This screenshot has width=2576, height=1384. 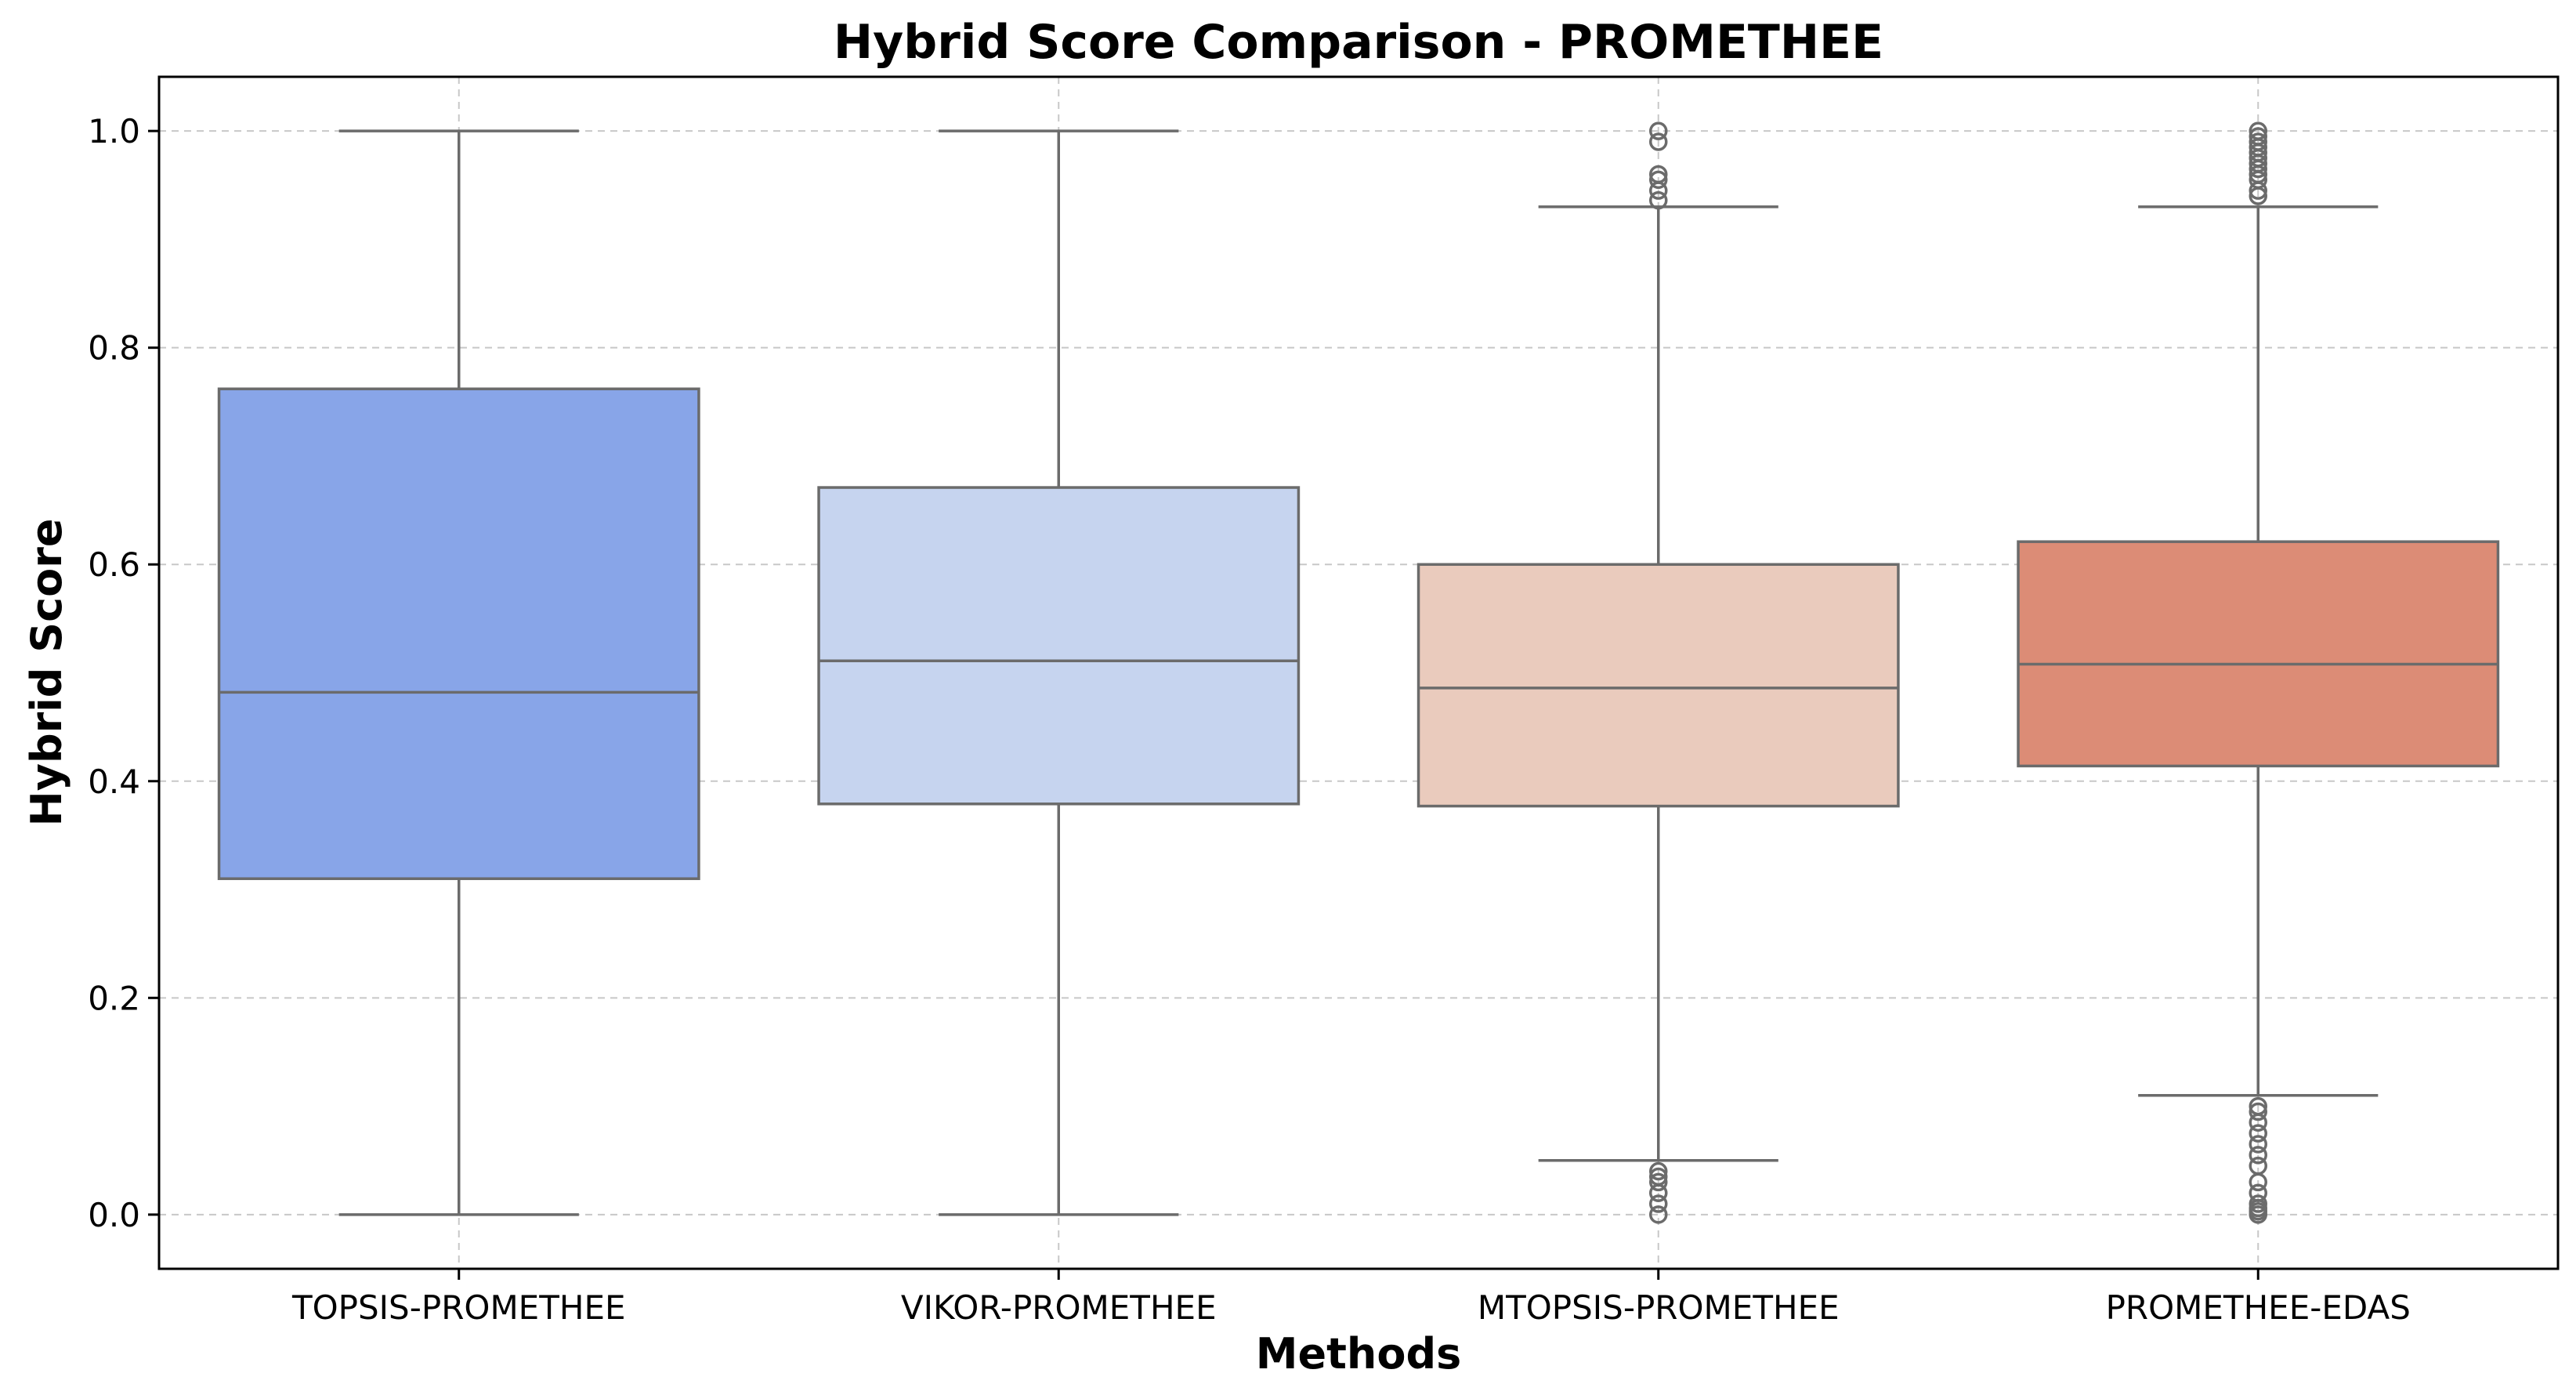 I want to click on y-axis-label: Hybrid Score, so click(x=46, y=673).